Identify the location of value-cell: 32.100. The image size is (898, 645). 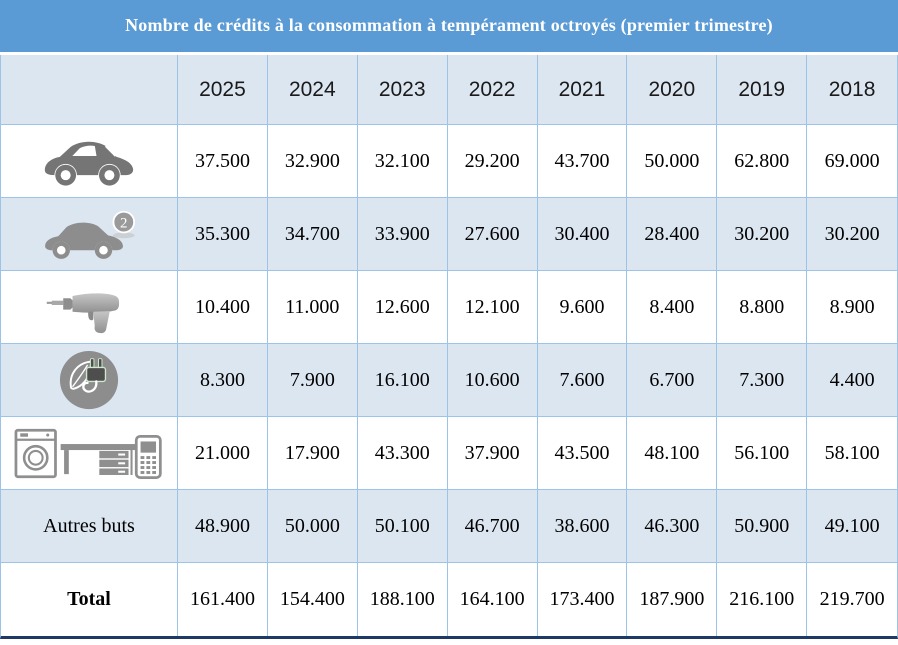
(403, 161).